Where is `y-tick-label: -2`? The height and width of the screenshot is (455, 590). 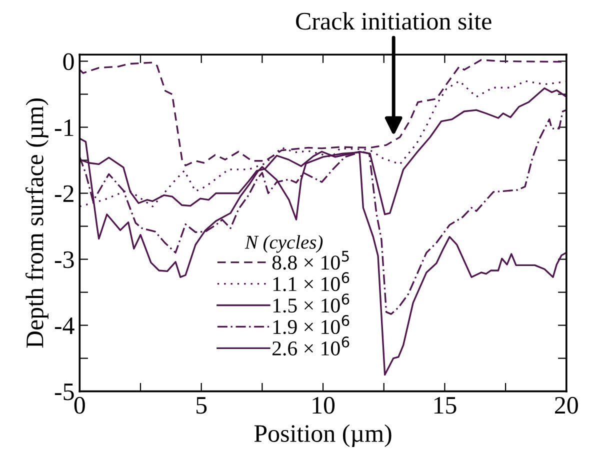 y-tick-label: -2 is located at coordinates (64, 193).